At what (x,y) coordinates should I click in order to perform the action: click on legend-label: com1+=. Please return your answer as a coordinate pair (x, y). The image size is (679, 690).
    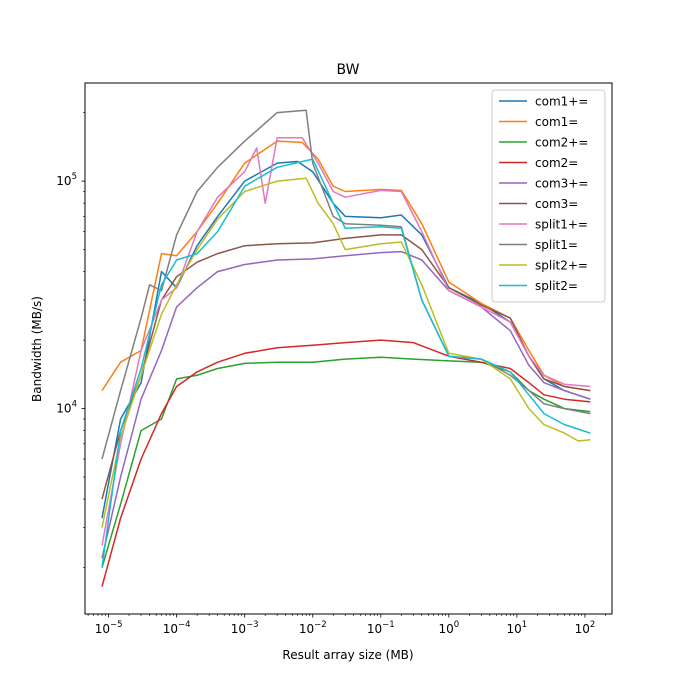
    Looking at the image, I should click on (561, 102).